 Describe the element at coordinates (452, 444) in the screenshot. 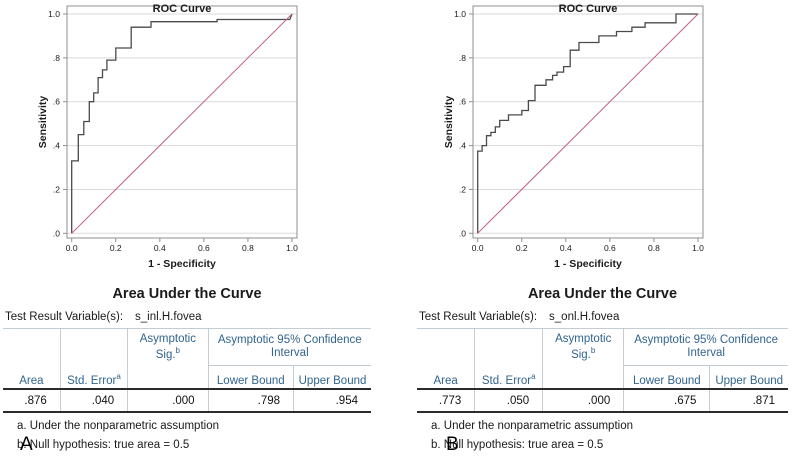

I see `panel-label-b: B` at that location.